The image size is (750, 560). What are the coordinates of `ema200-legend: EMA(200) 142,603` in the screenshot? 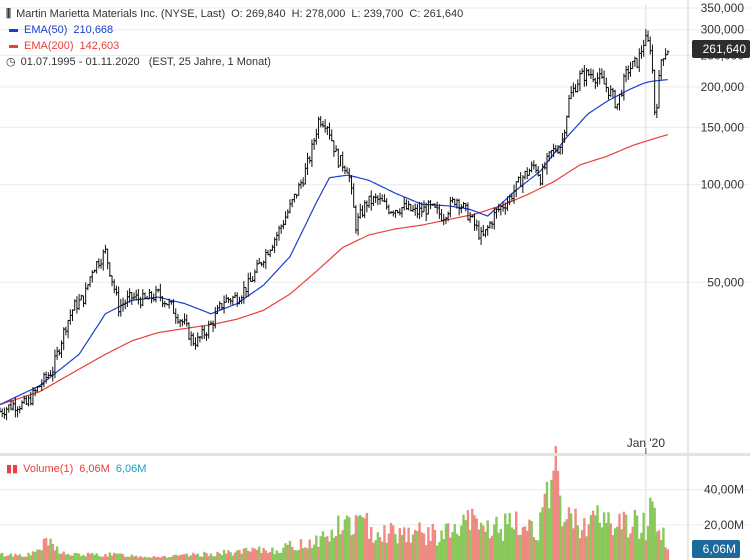 It's located at (234, 46).